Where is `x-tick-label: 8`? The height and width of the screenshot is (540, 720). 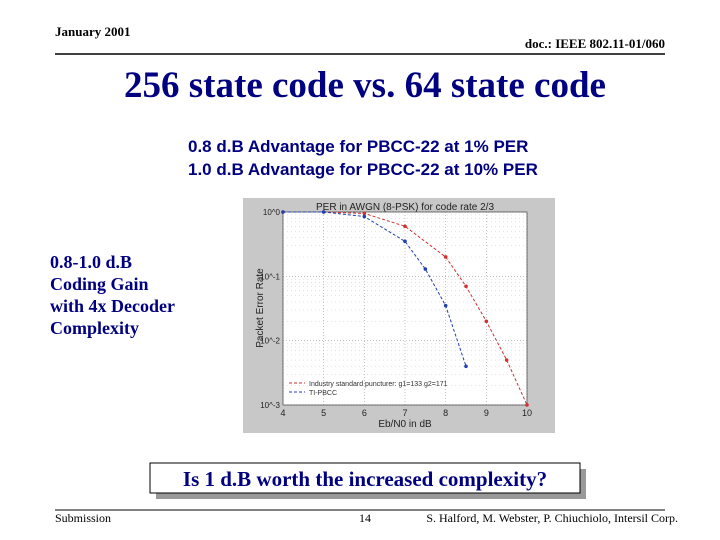
x-tick-label: 8 is located at coordinates (445, 413).